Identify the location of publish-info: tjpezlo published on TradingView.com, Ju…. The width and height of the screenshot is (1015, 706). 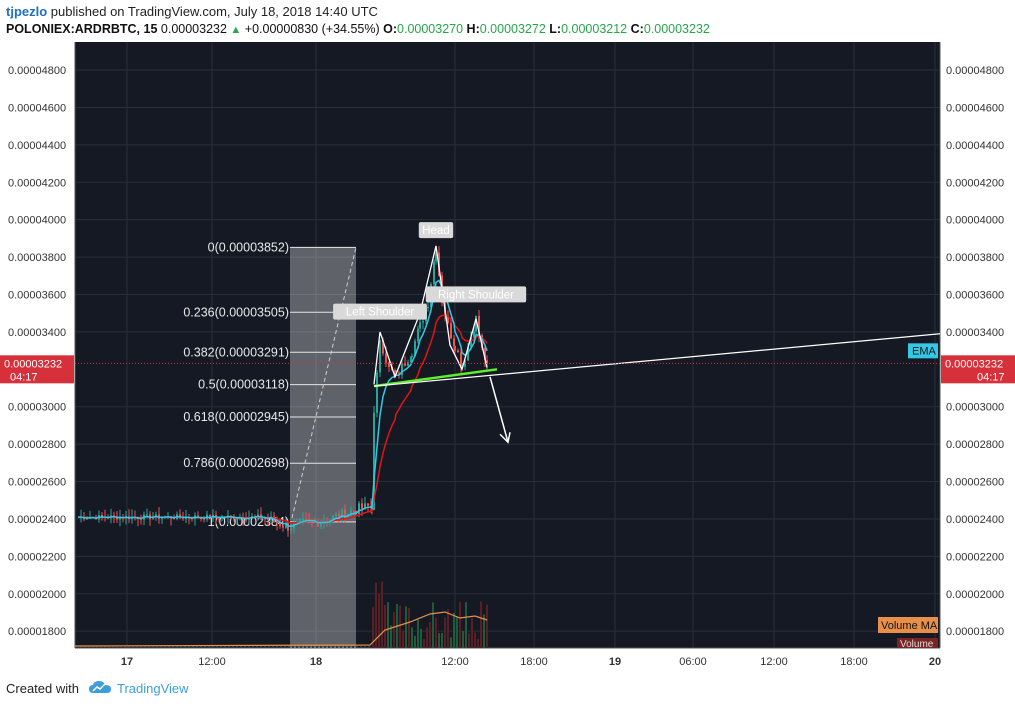
(192, 11).